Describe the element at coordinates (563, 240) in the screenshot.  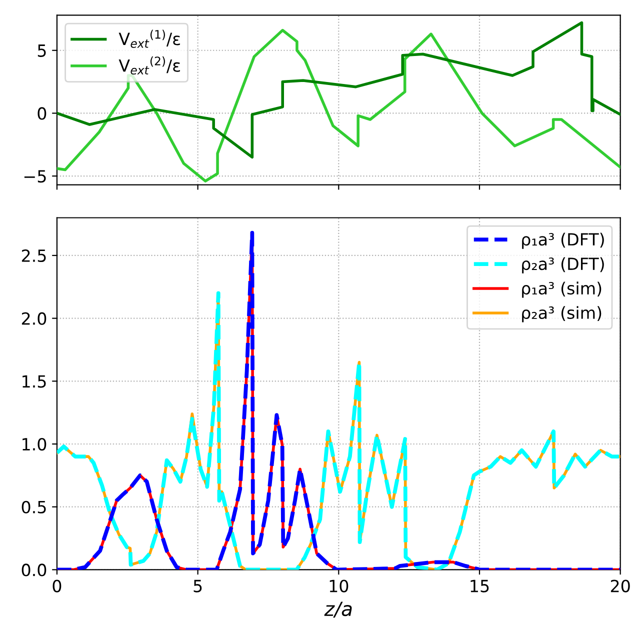
I see `legend-label: ρ₁a³ (DFT)` at that location.